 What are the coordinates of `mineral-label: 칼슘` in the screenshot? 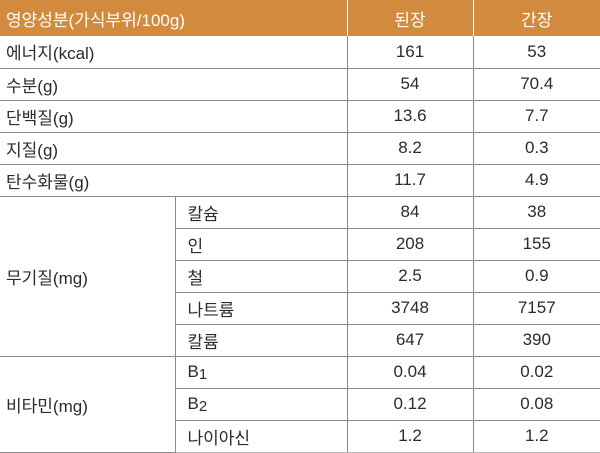 It's located at (261, 212).